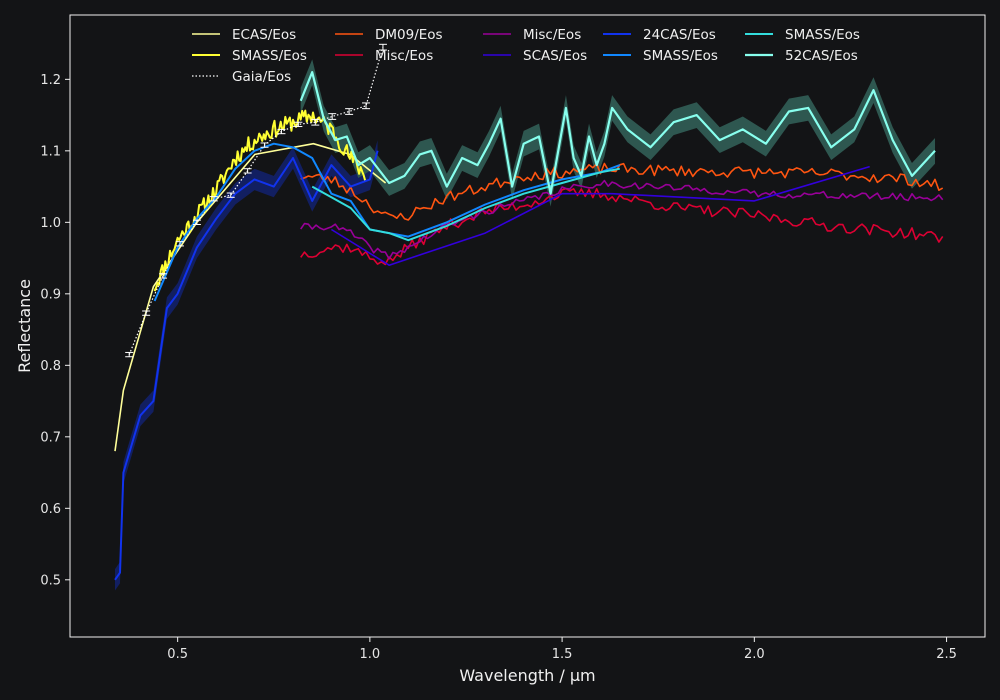 The width and height of the screenshot is (1000, 700). I want to click on y-tick-label: 0.8, so click(50, 366).